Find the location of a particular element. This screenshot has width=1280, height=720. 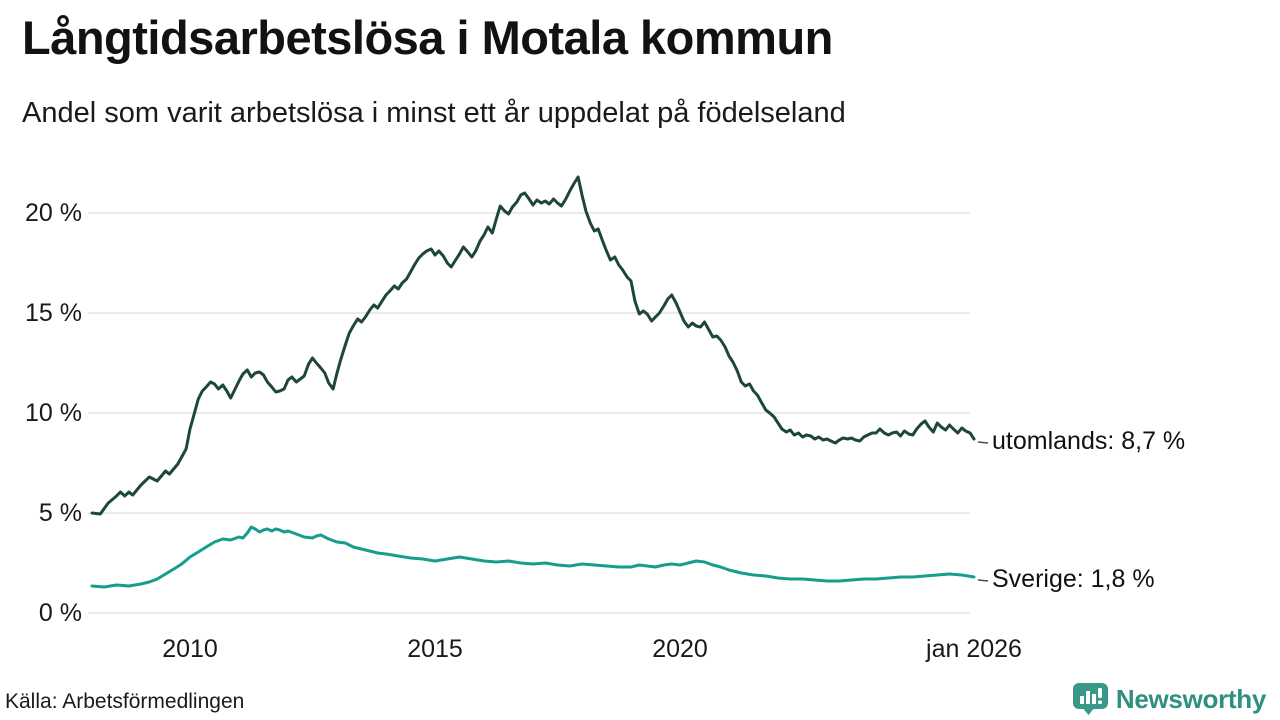

series-end-label-Sverige: Sverige: 1,8 % is located at coordinates (1073, 579).